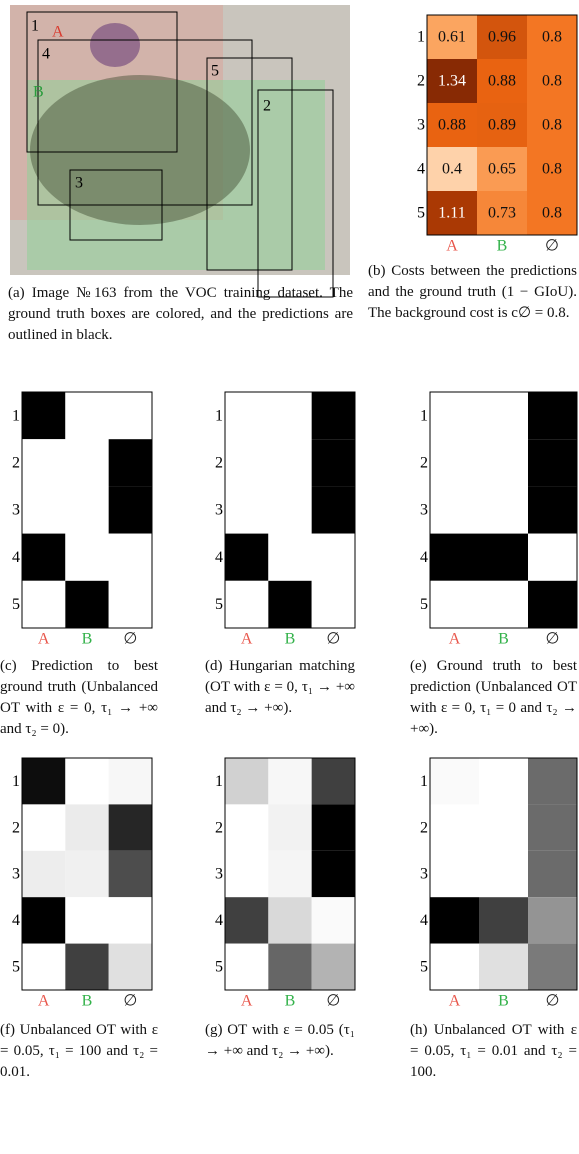 The height and width of the screenshot is (1154, 579). I want to click on col-label: B, so click(290, 1001).